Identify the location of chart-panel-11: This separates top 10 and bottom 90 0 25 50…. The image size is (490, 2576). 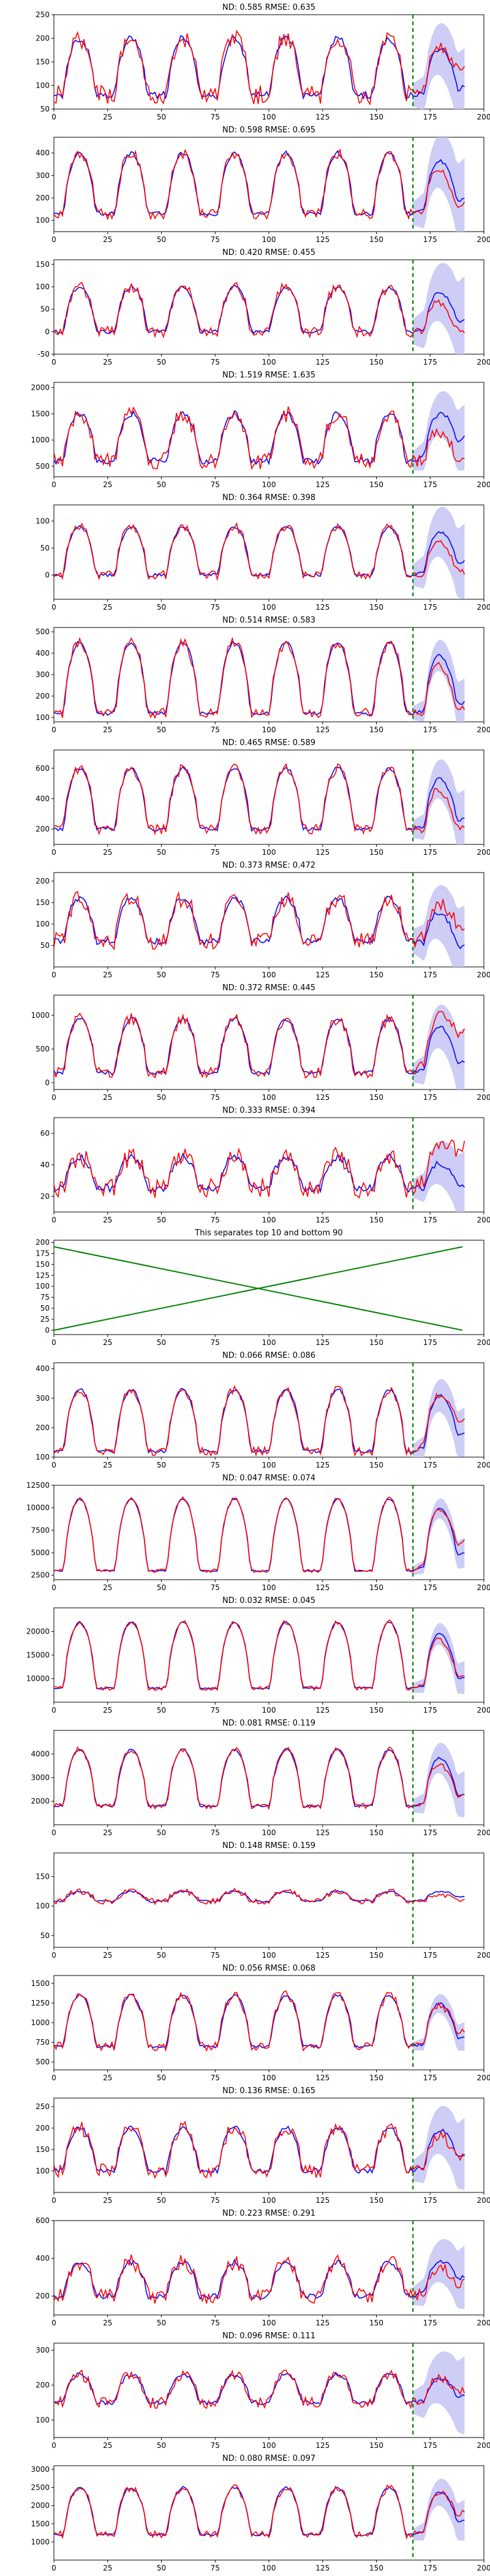
(263, 1288).